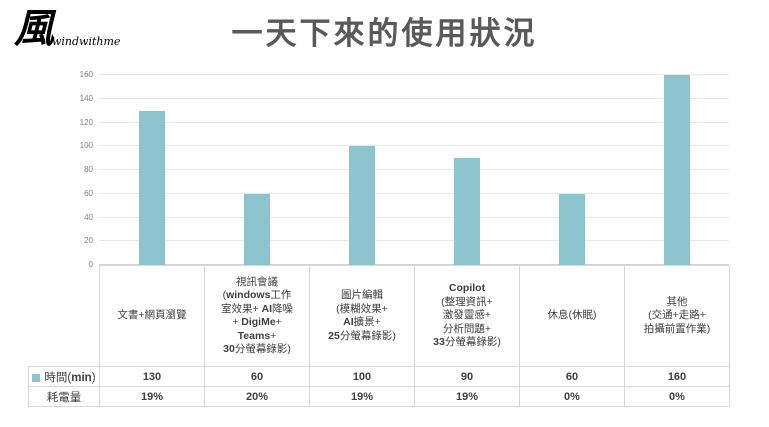 Image resolution: width=769 pixels, height=427 pixels. I want to click on y-tick-label: 60, so click(88, 193).